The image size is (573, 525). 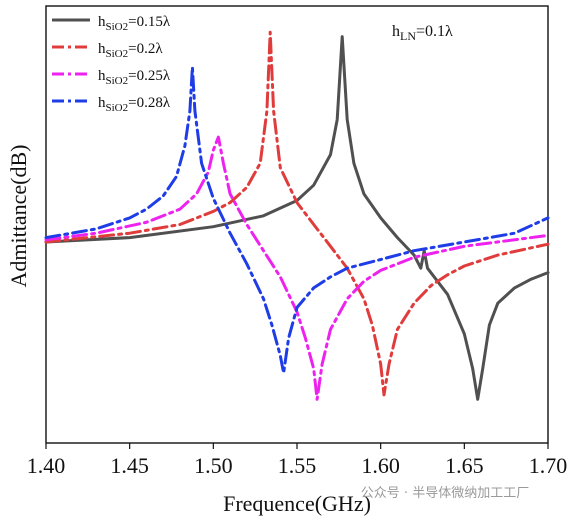 I want to click on legend-label: hSiO2=0.2λ, so click(x=130, y=50).